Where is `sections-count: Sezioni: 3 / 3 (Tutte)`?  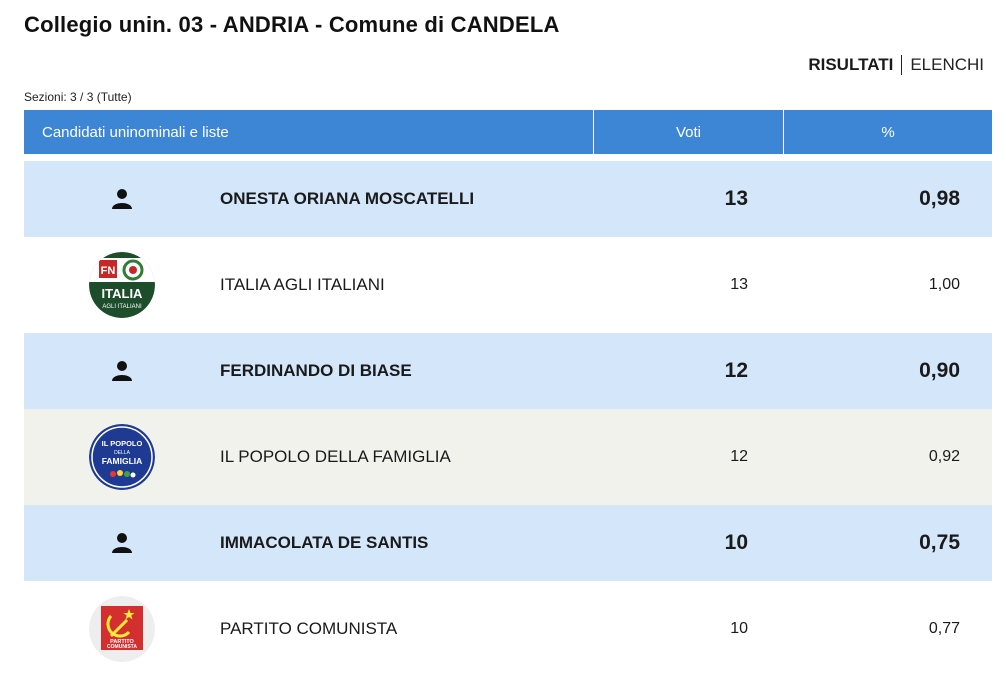 sections-count: Sezioni: 3 / 3 (Tutte) is located at coordinates (78, 97).